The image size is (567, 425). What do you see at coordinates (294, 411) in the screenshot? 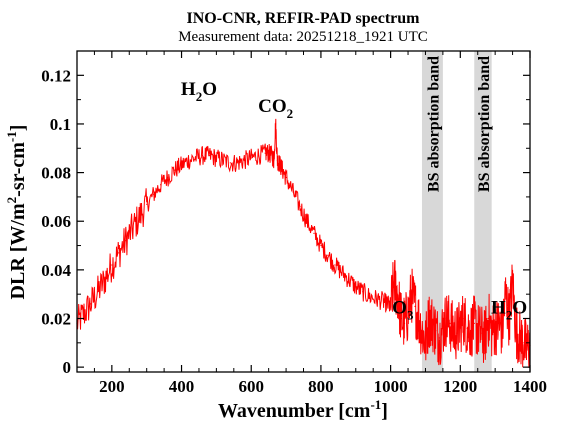
I see `x-axis-label-main: Wavenumber [cm` at bounding box center [294, 411].